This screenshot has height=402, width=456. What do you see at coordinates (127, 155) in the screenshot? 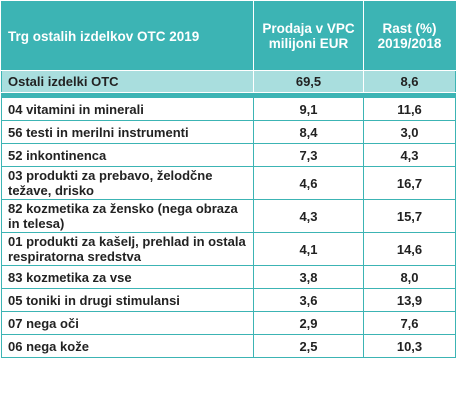
I see `cell: 52 inkontinenca` at bounding box center [127, 155].